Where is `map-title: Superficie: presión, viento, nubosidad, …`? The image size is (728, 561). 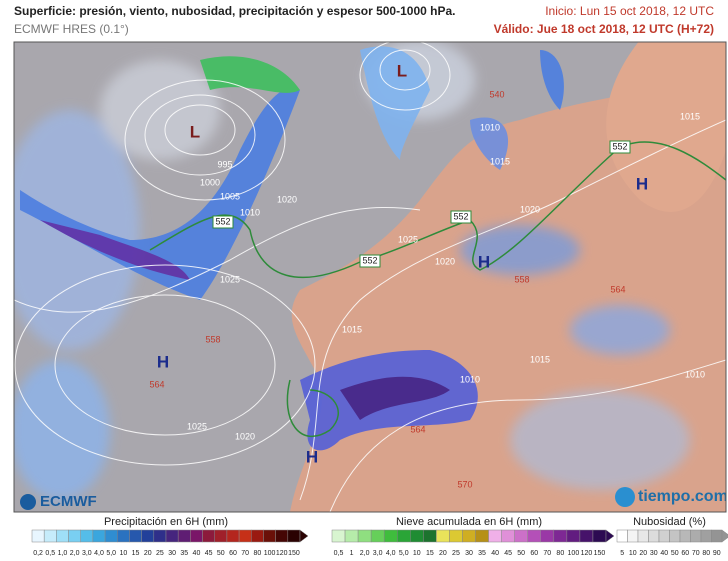 map-title: Superficie: presión, viento, nubosidad, … is located at coordinates (234, 11).